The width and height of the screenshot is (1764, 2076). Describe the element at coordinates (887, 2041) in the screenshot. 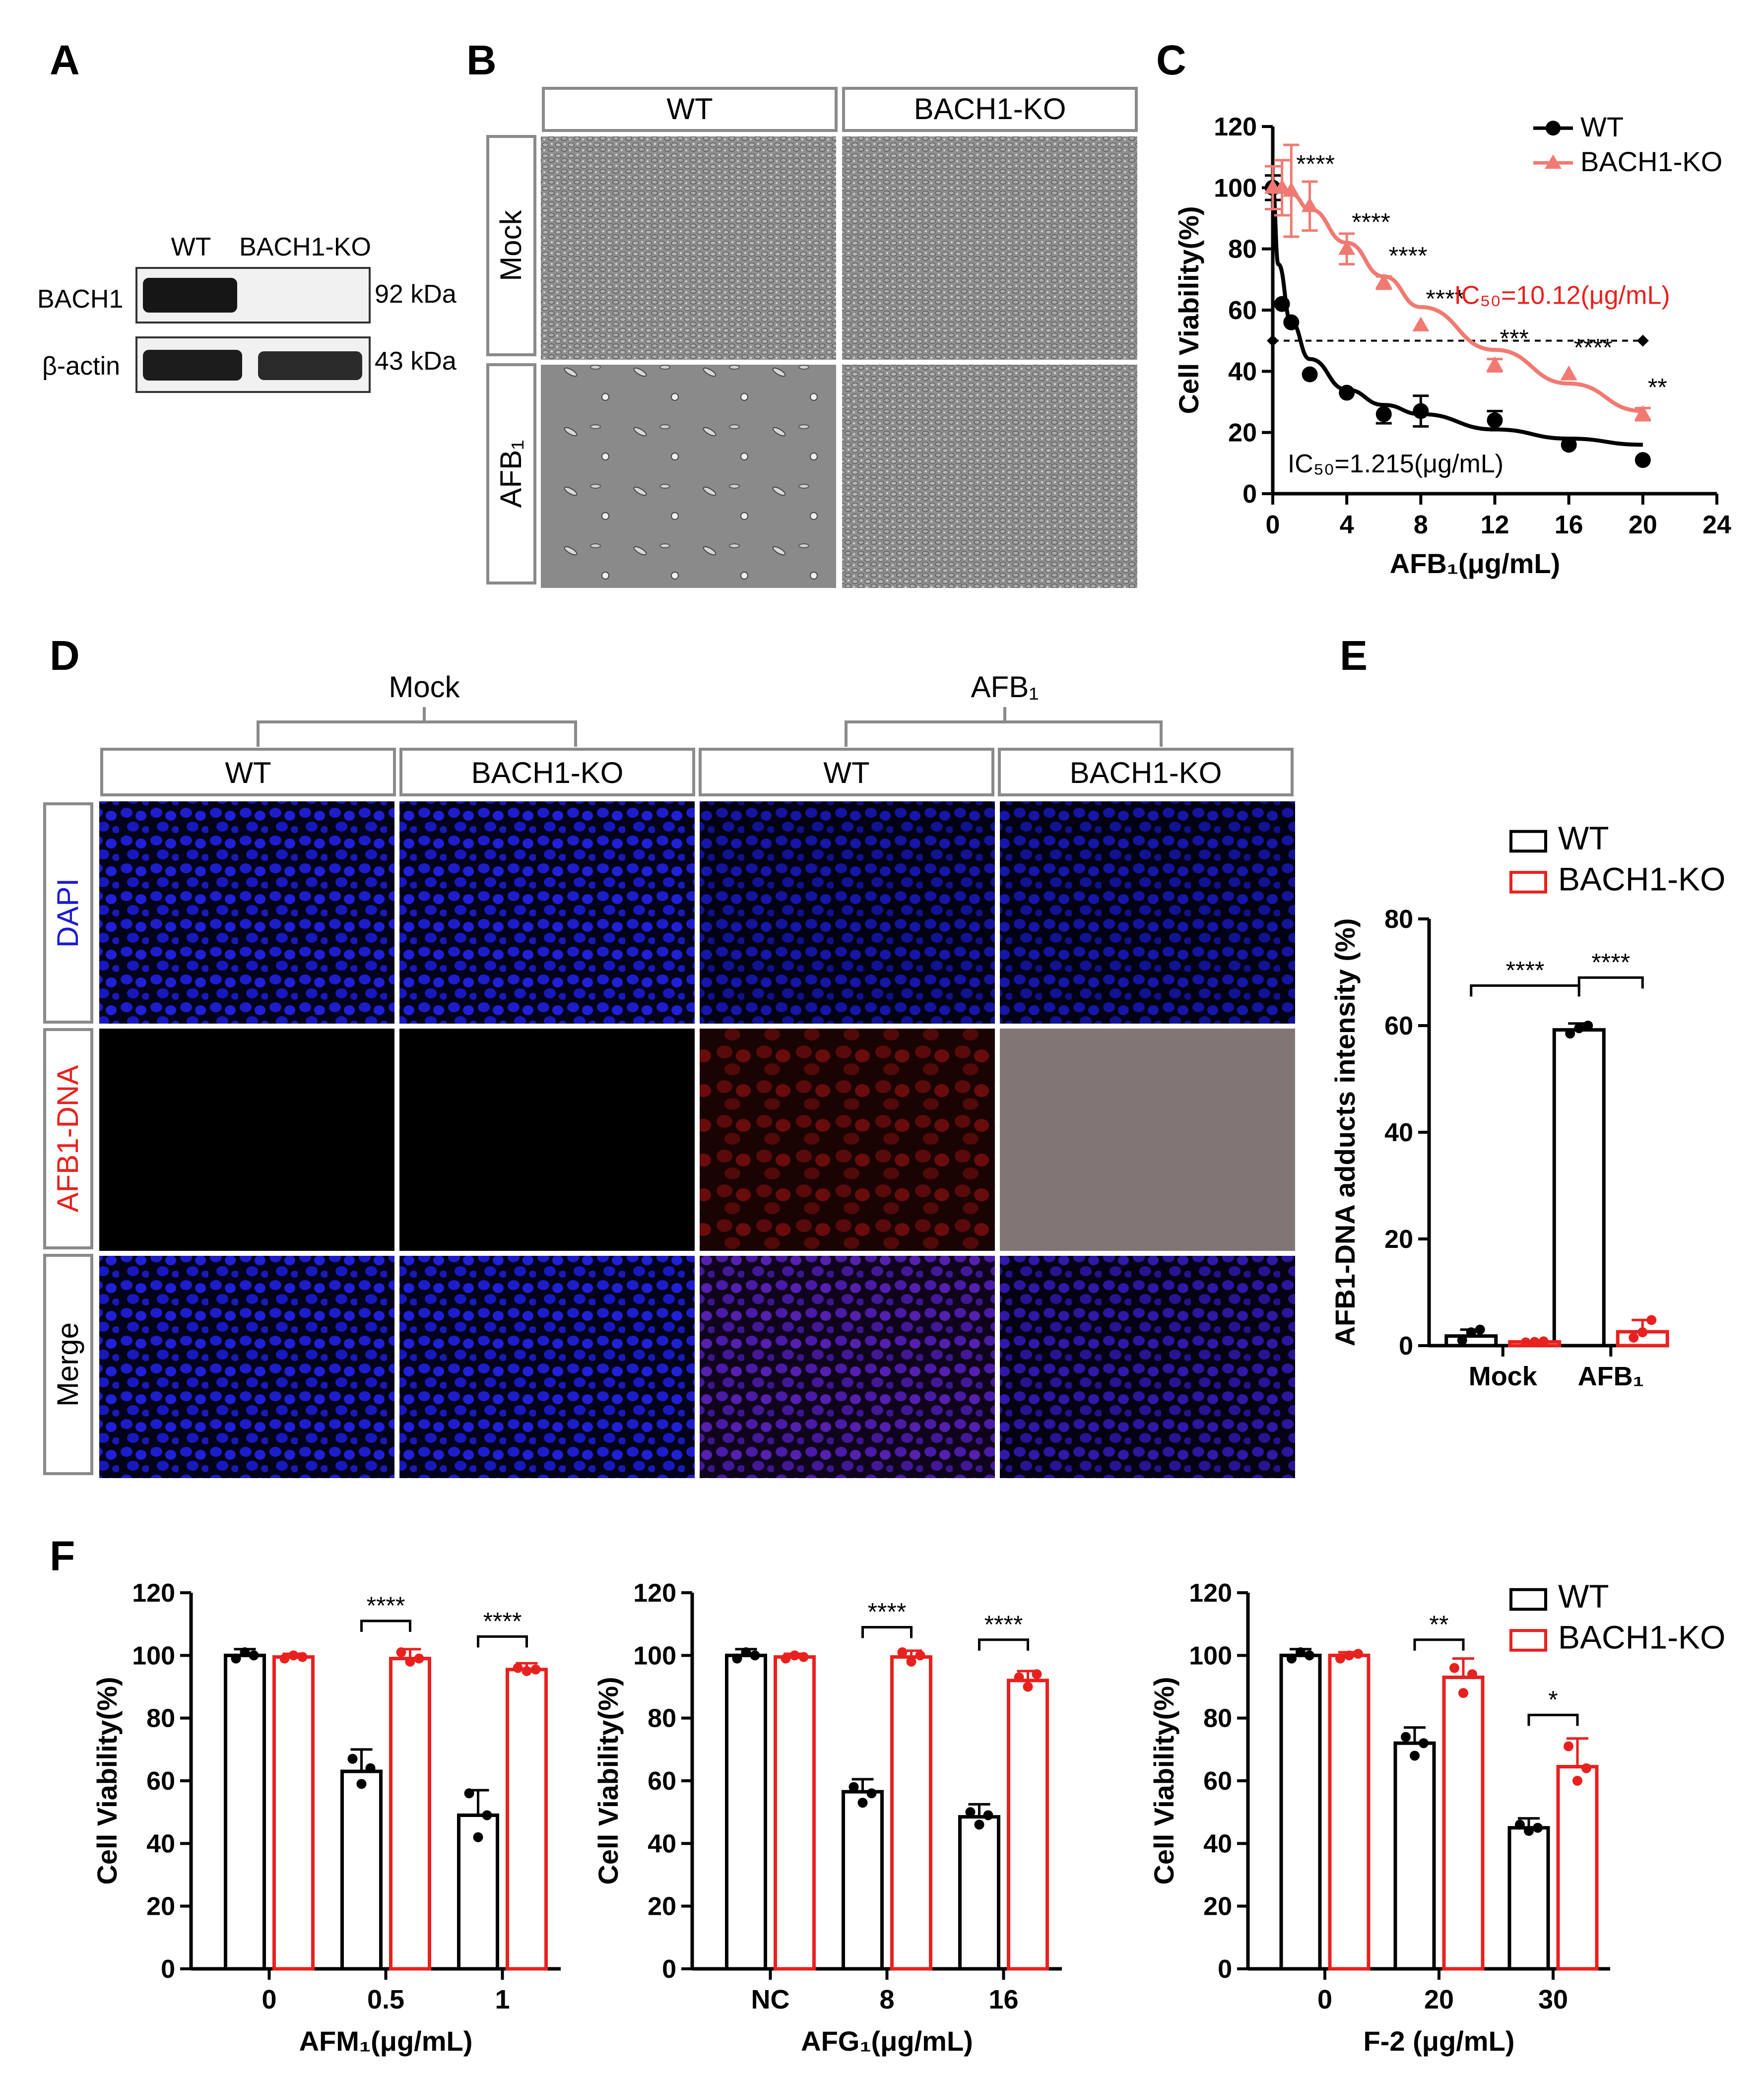

I see `x-axis-title: AFG₁(μg/mL)` at that location.